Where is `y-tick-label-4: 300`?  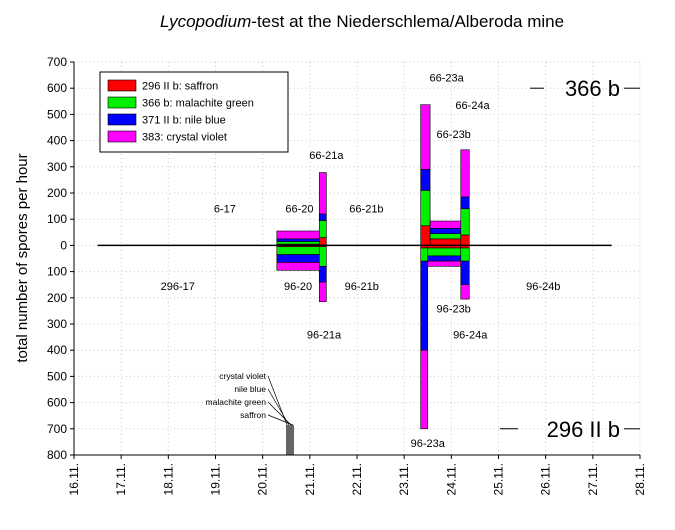 y-tick-label-4: 300 is located at coordinates (57, 167).